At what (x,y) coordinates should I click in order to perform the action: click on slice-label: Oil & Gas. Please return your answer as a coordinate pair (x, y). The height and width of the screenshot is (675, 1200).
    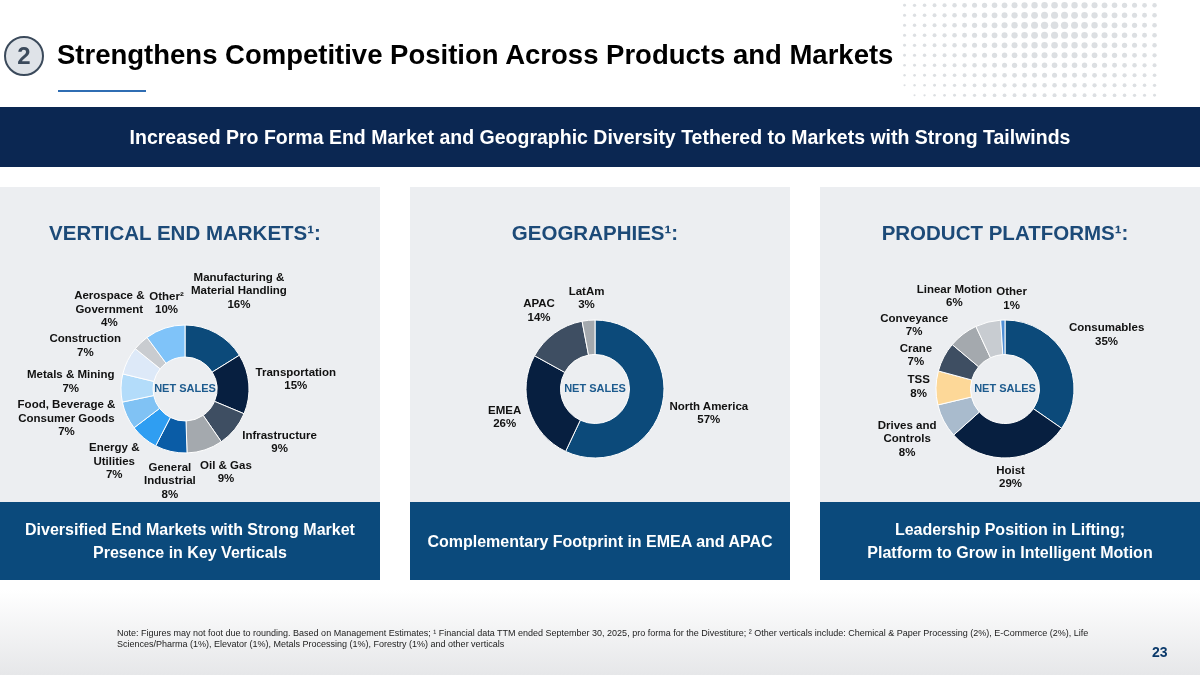
    Looking at the image, I should click on (226, 464).